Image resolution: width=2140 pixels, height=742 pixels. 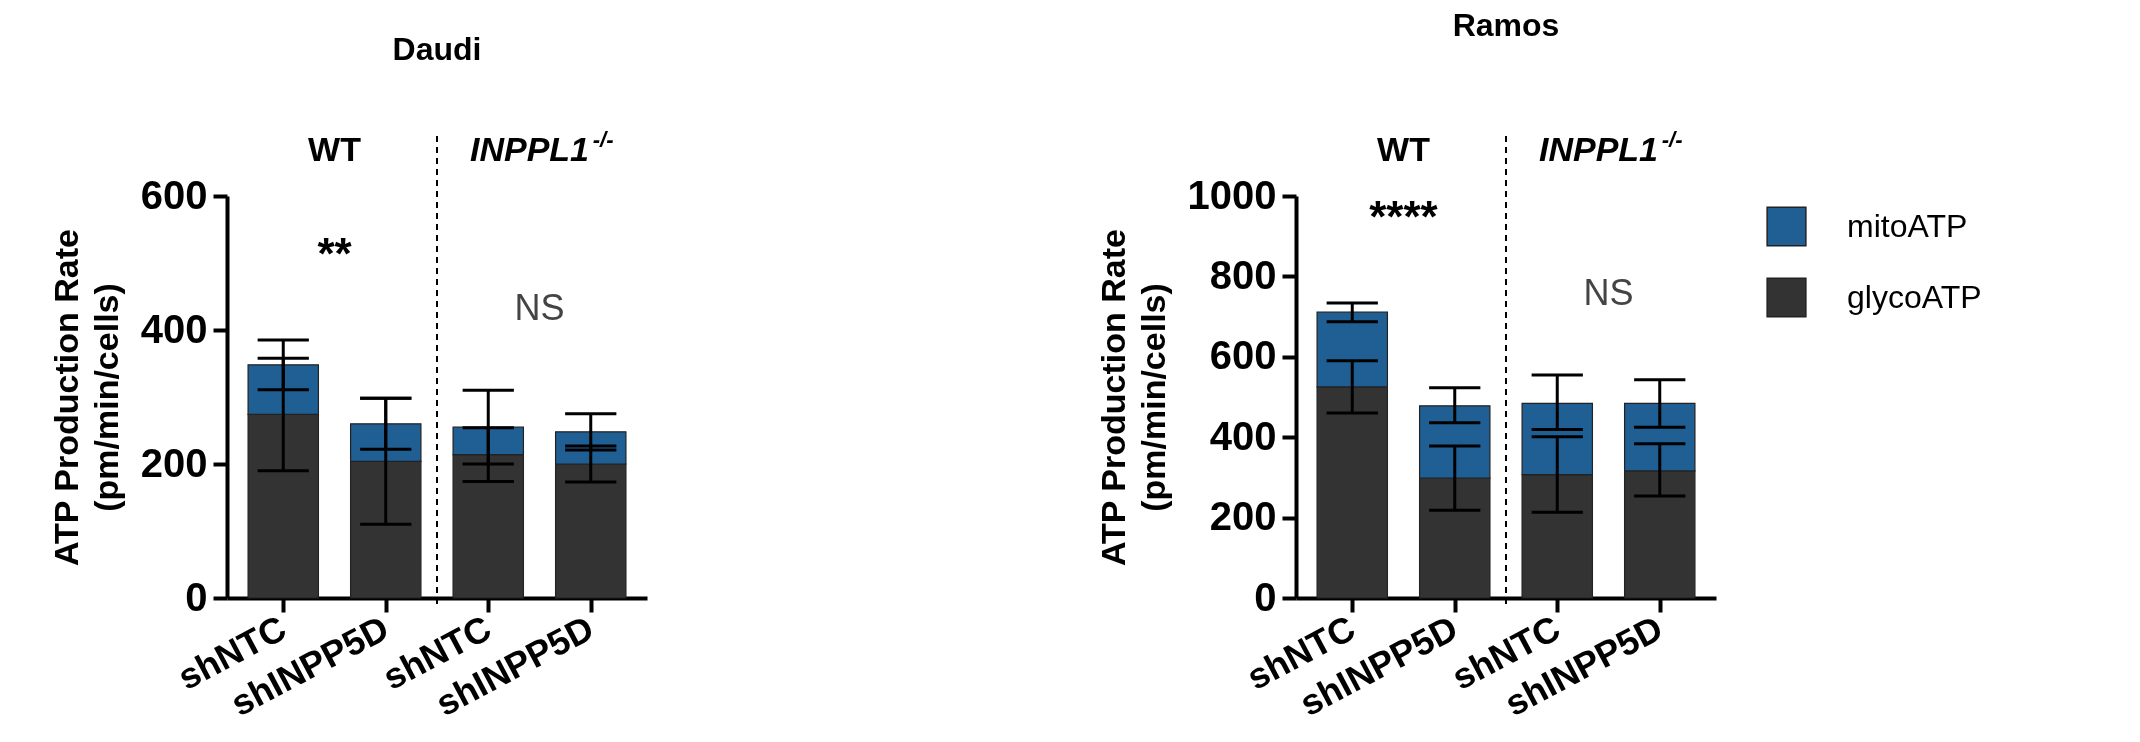 I want to click on chart-title: Daudi, so click(x=437, y=49).